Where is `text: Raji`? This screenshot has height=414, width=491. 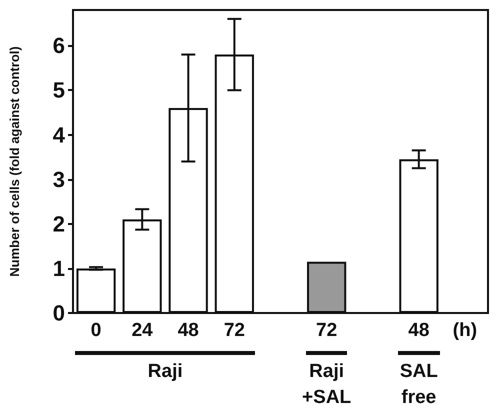 text: Raji is located at coordinates (165, 372).